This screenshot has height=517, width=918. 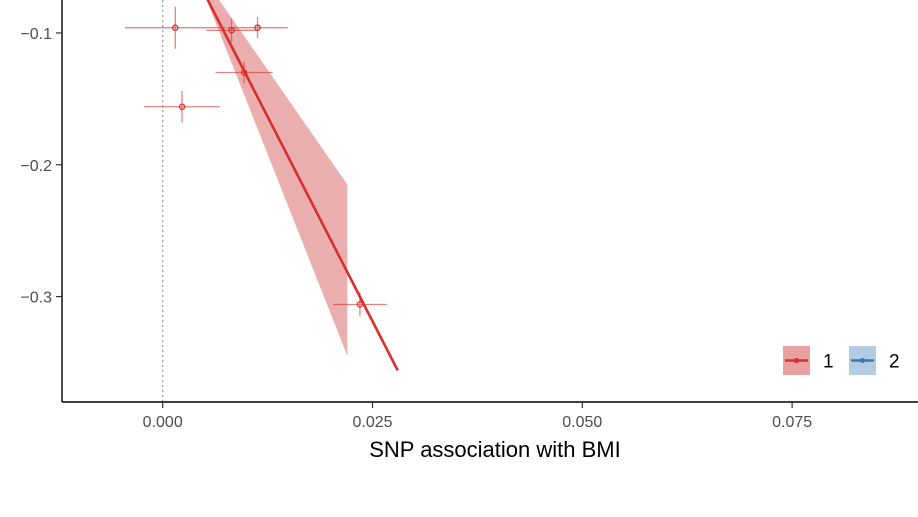 What do you see at coordinates (494, 449) in the screenshot?
I see `x-axis-title: SNP association with BMI` at bounding box center [494, 449].